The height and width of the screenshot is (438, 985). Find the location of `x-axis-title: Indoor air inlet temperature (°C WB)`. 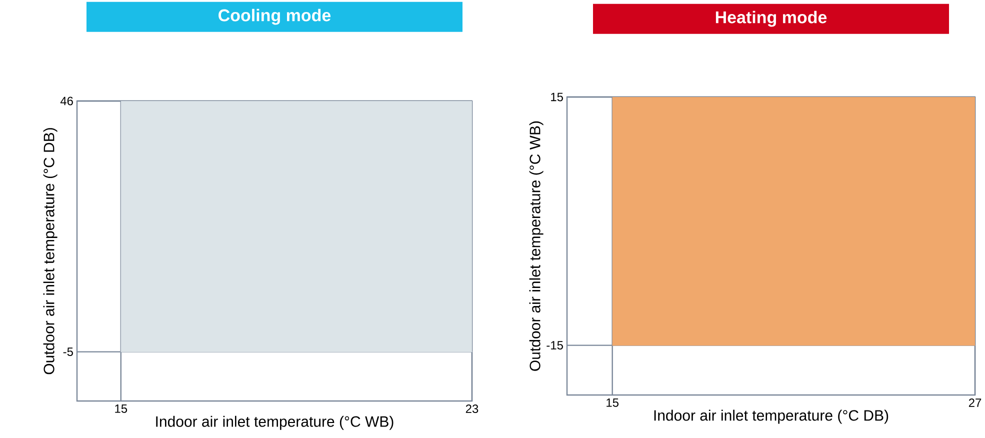

x-axis-title: Indoor air inlet temperature (°C WB) is located at coordinates (275, 423).